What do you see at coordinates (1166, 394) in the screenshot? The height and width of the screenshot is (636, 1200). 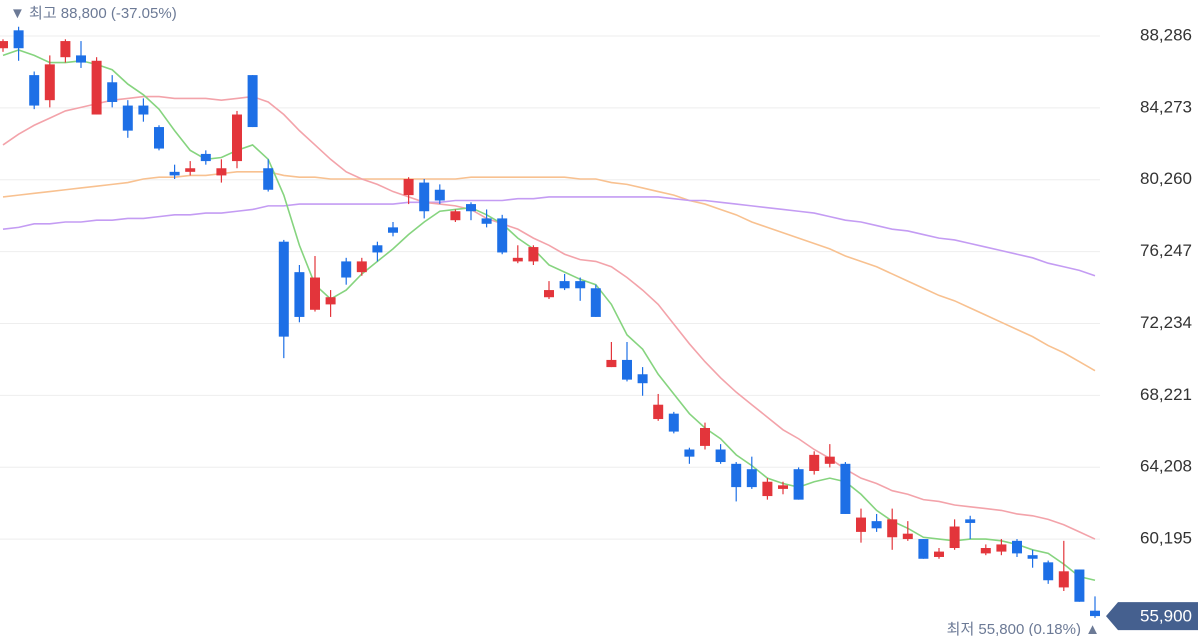 I see `y-tick-label: 68,221` at bounding box center [1166, 394].